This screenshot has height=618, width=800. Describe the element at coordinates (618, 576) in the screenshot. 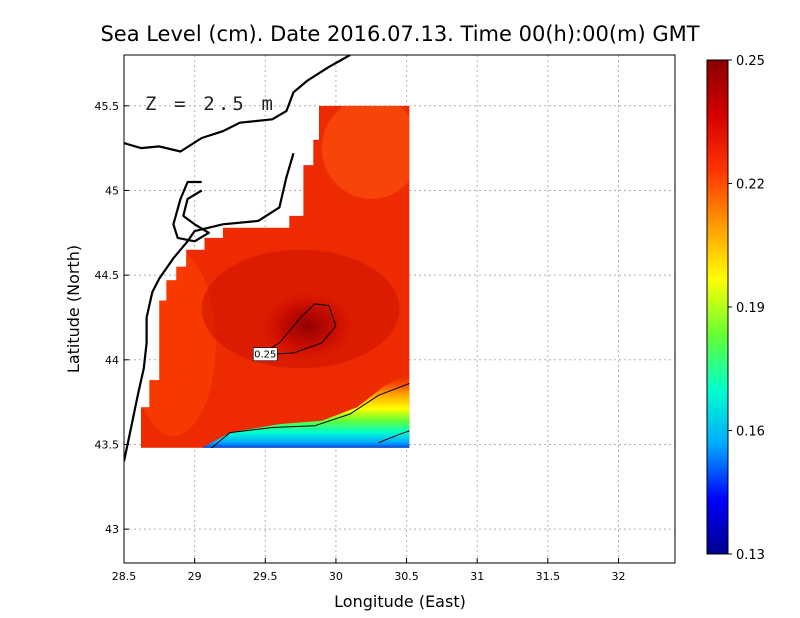

I see `x-tick-label: 32` at that location.